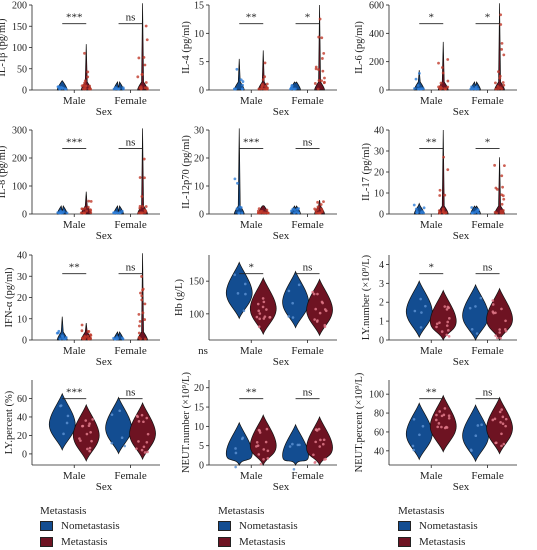 The width and height of the screenshot is (537, 550). I want to click on legend-label: Metastasis, so click(262, 542).